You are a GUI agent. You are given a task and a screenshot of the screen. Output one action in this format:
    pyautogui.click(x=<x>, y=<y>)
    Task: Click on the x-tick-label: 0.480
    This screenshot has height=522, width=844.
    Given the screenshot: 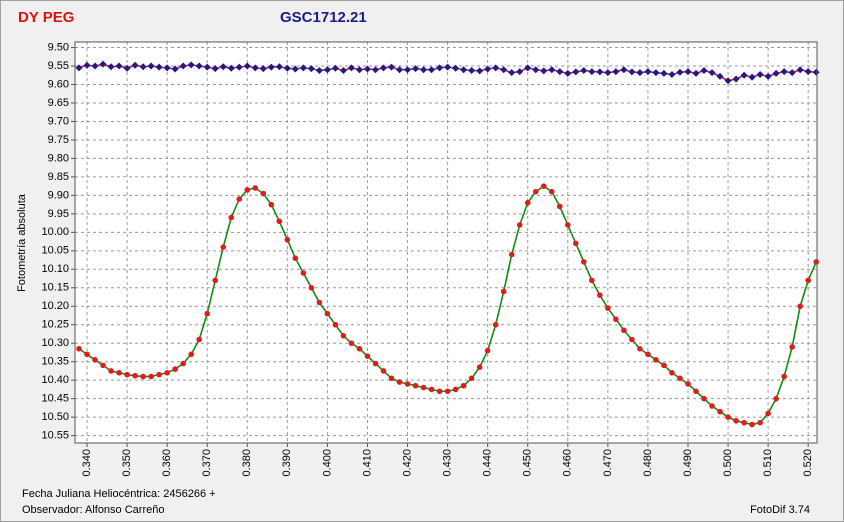 What is the action you would take?
    pyautogui.click(x=648, y=463)
    